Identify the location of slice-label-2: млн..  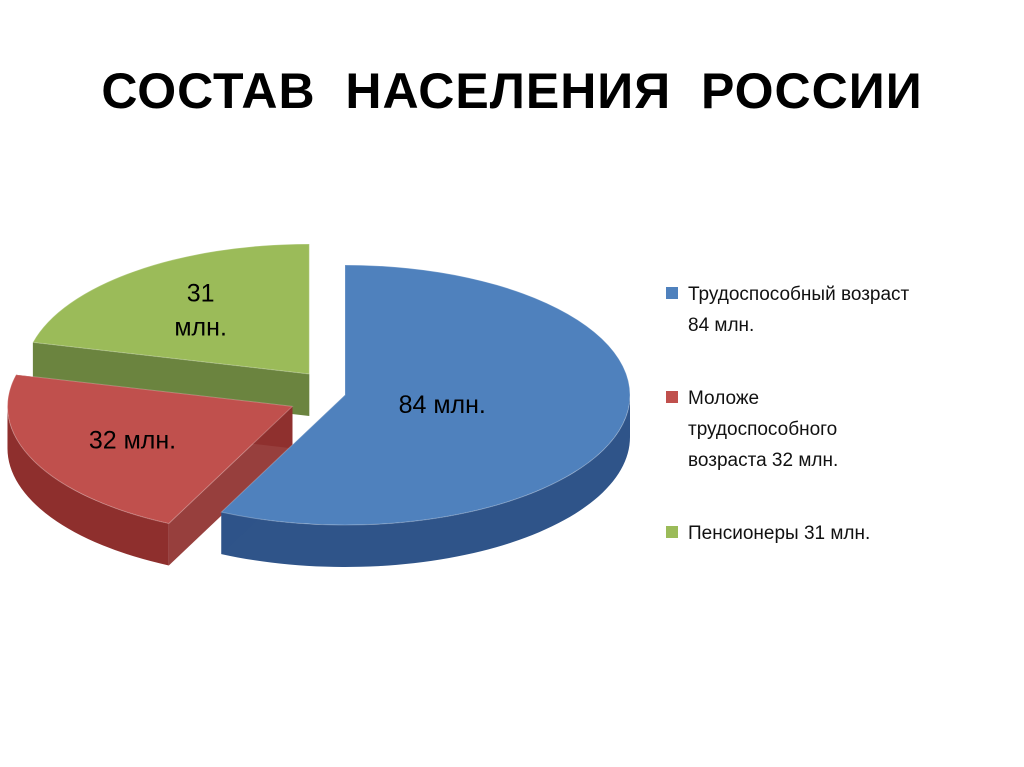
(200, 327).